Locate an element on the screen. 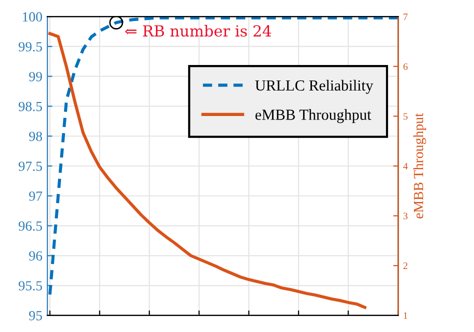  y2-axis-title: eMBB Throughput is located at coordinates (419, 165).